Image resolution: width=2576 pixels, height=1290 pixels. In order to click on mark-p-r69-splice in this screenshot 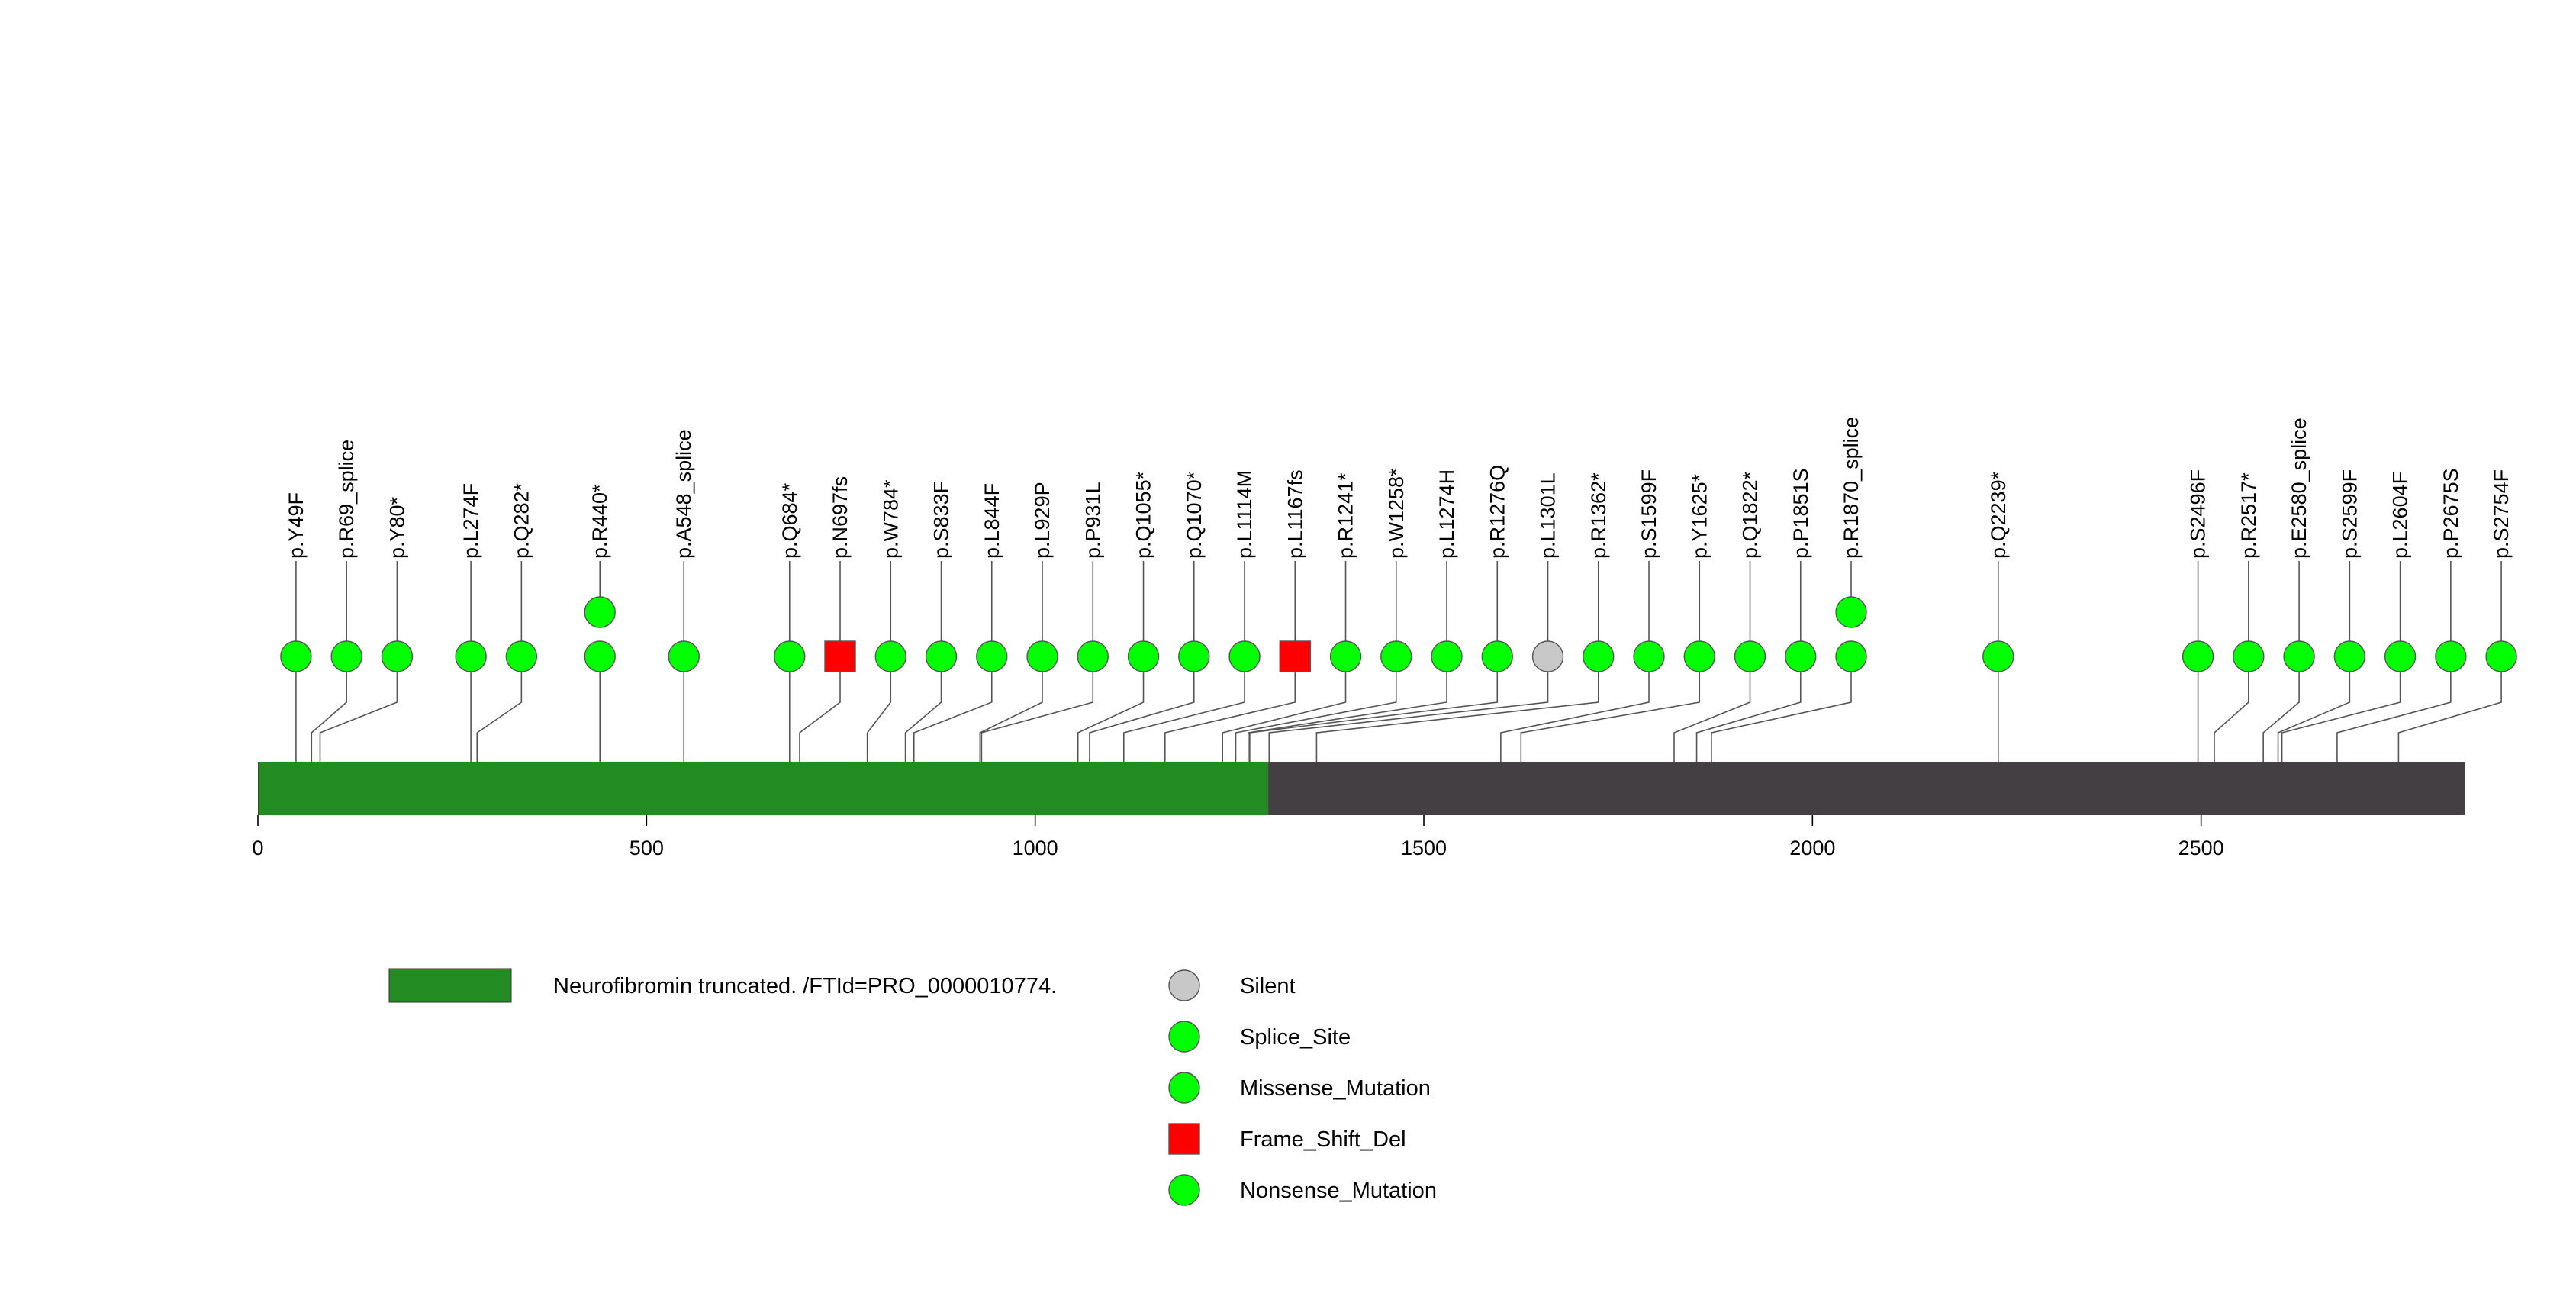, I will do `click(346, 656)`.